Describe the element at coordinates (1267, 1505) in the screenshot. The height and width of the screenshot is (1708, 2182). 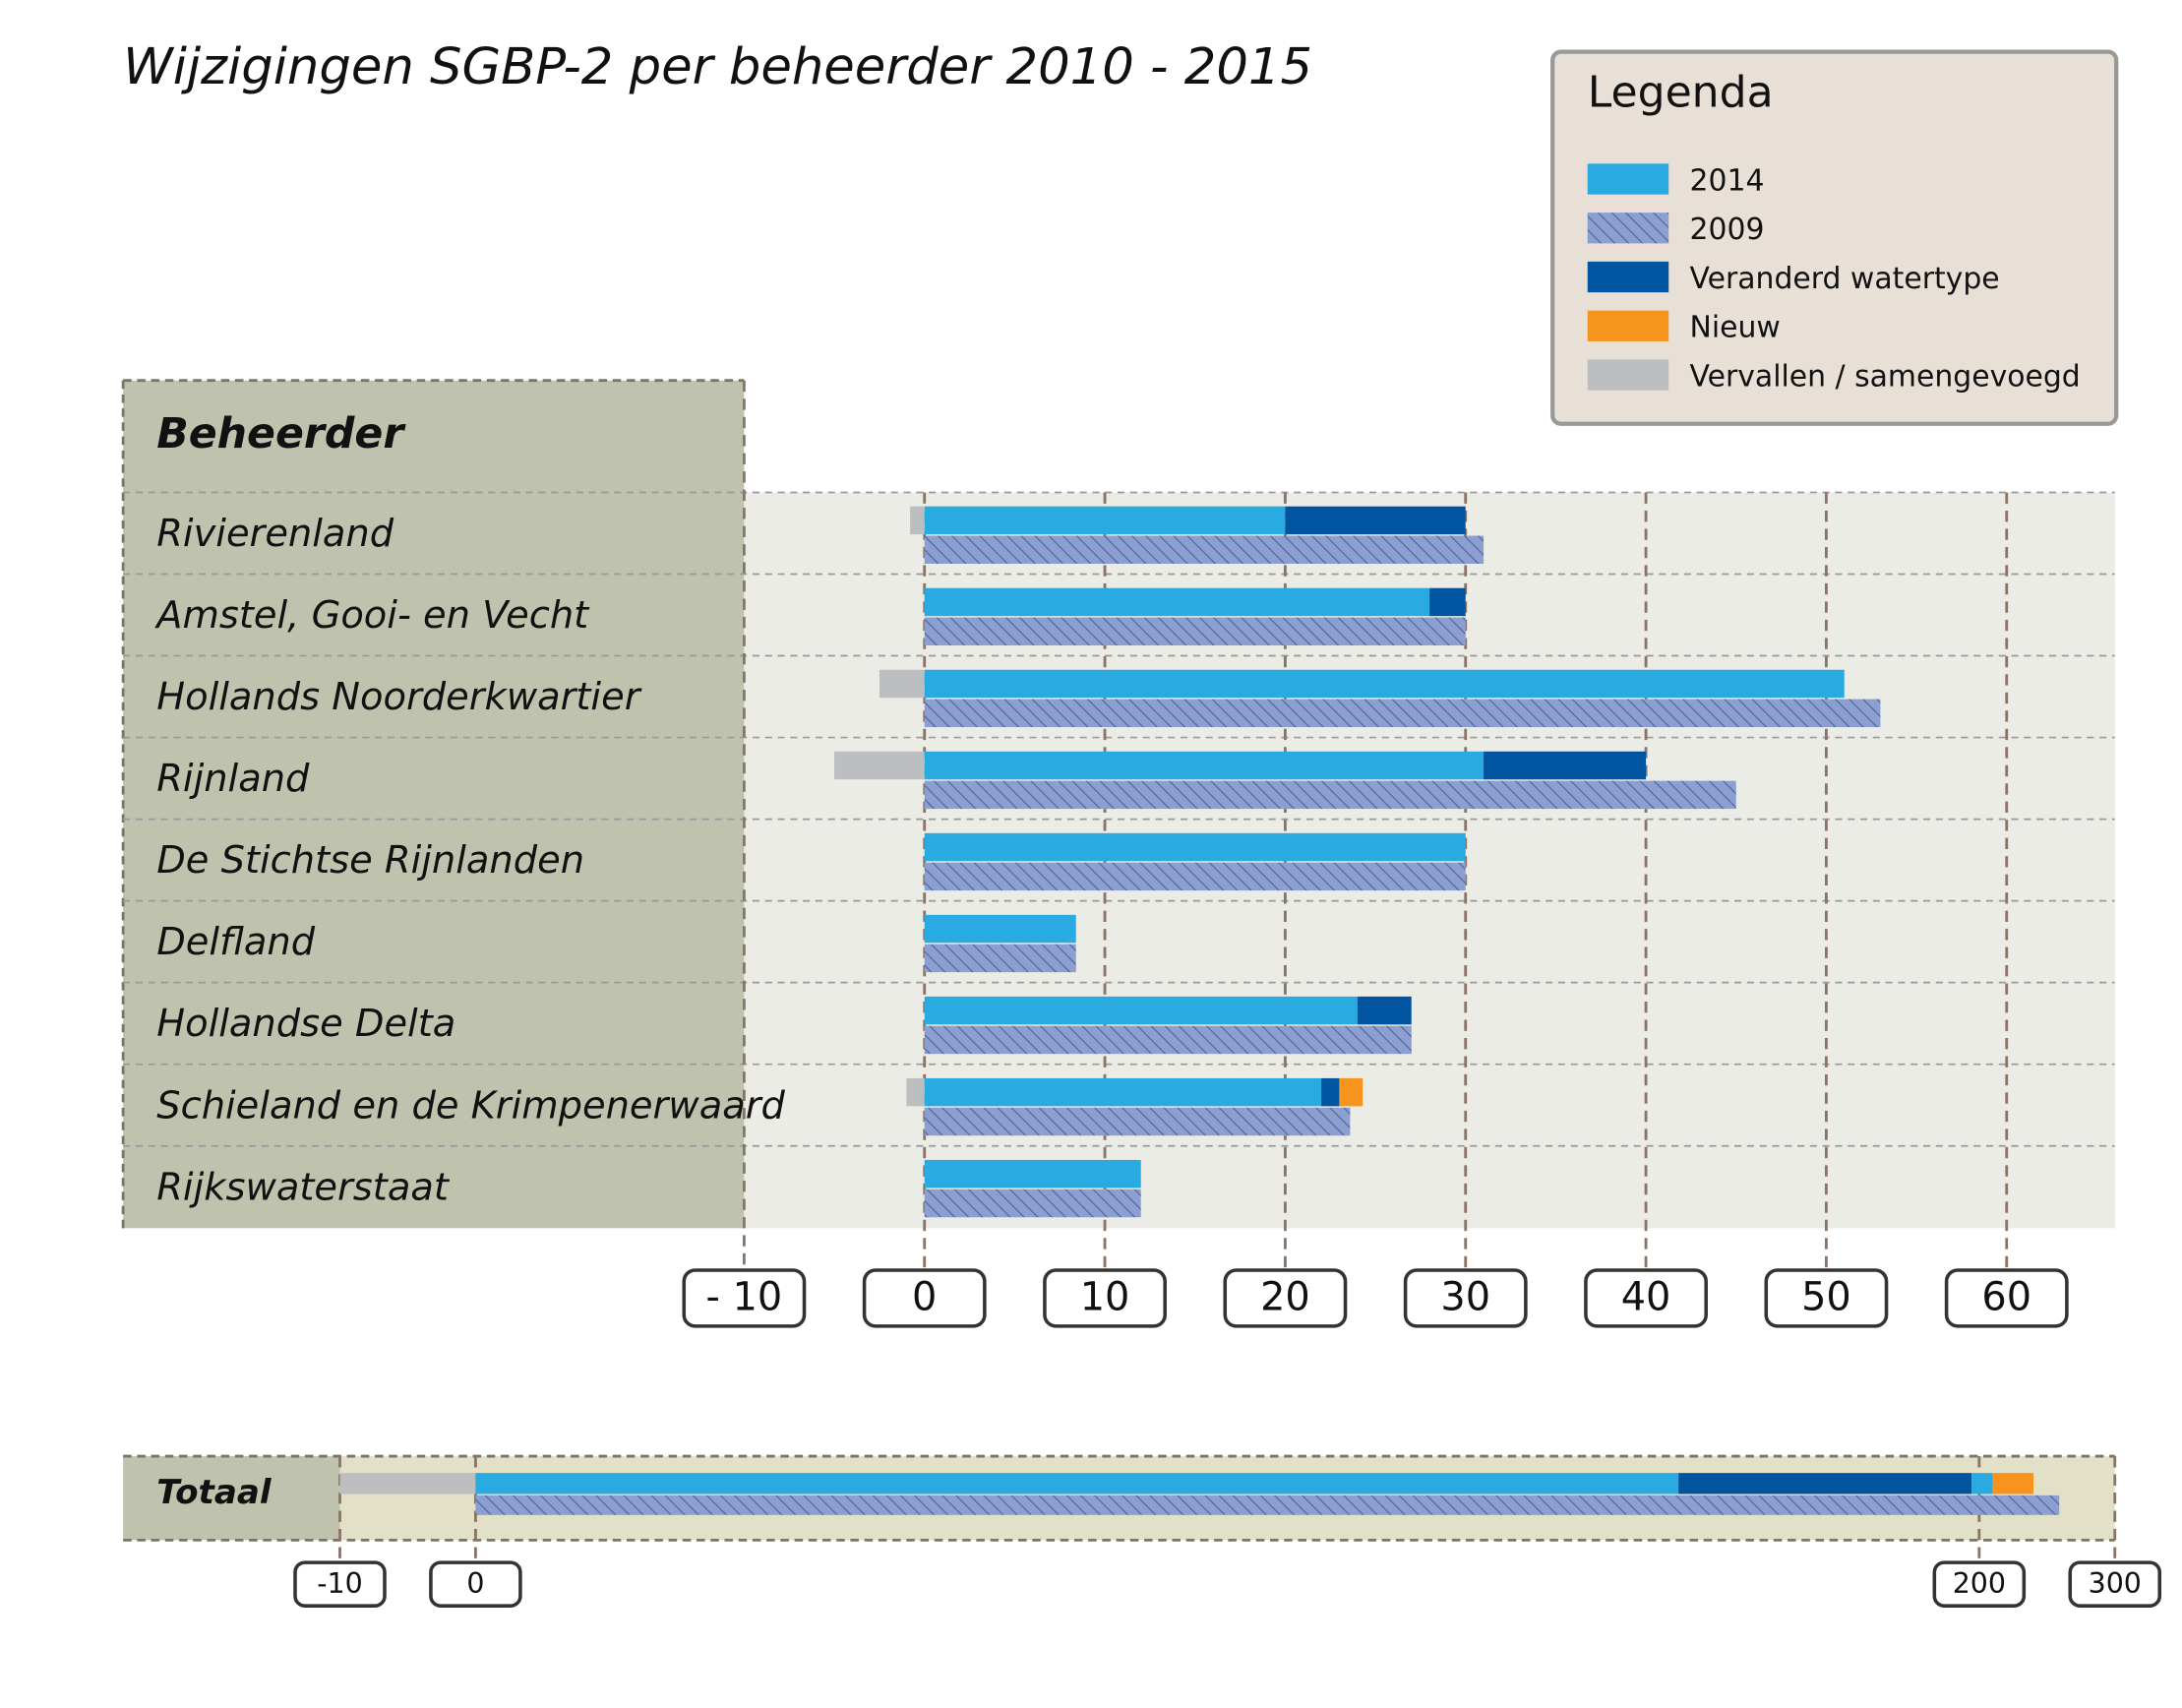
I see `total-previous-bar` at that location.